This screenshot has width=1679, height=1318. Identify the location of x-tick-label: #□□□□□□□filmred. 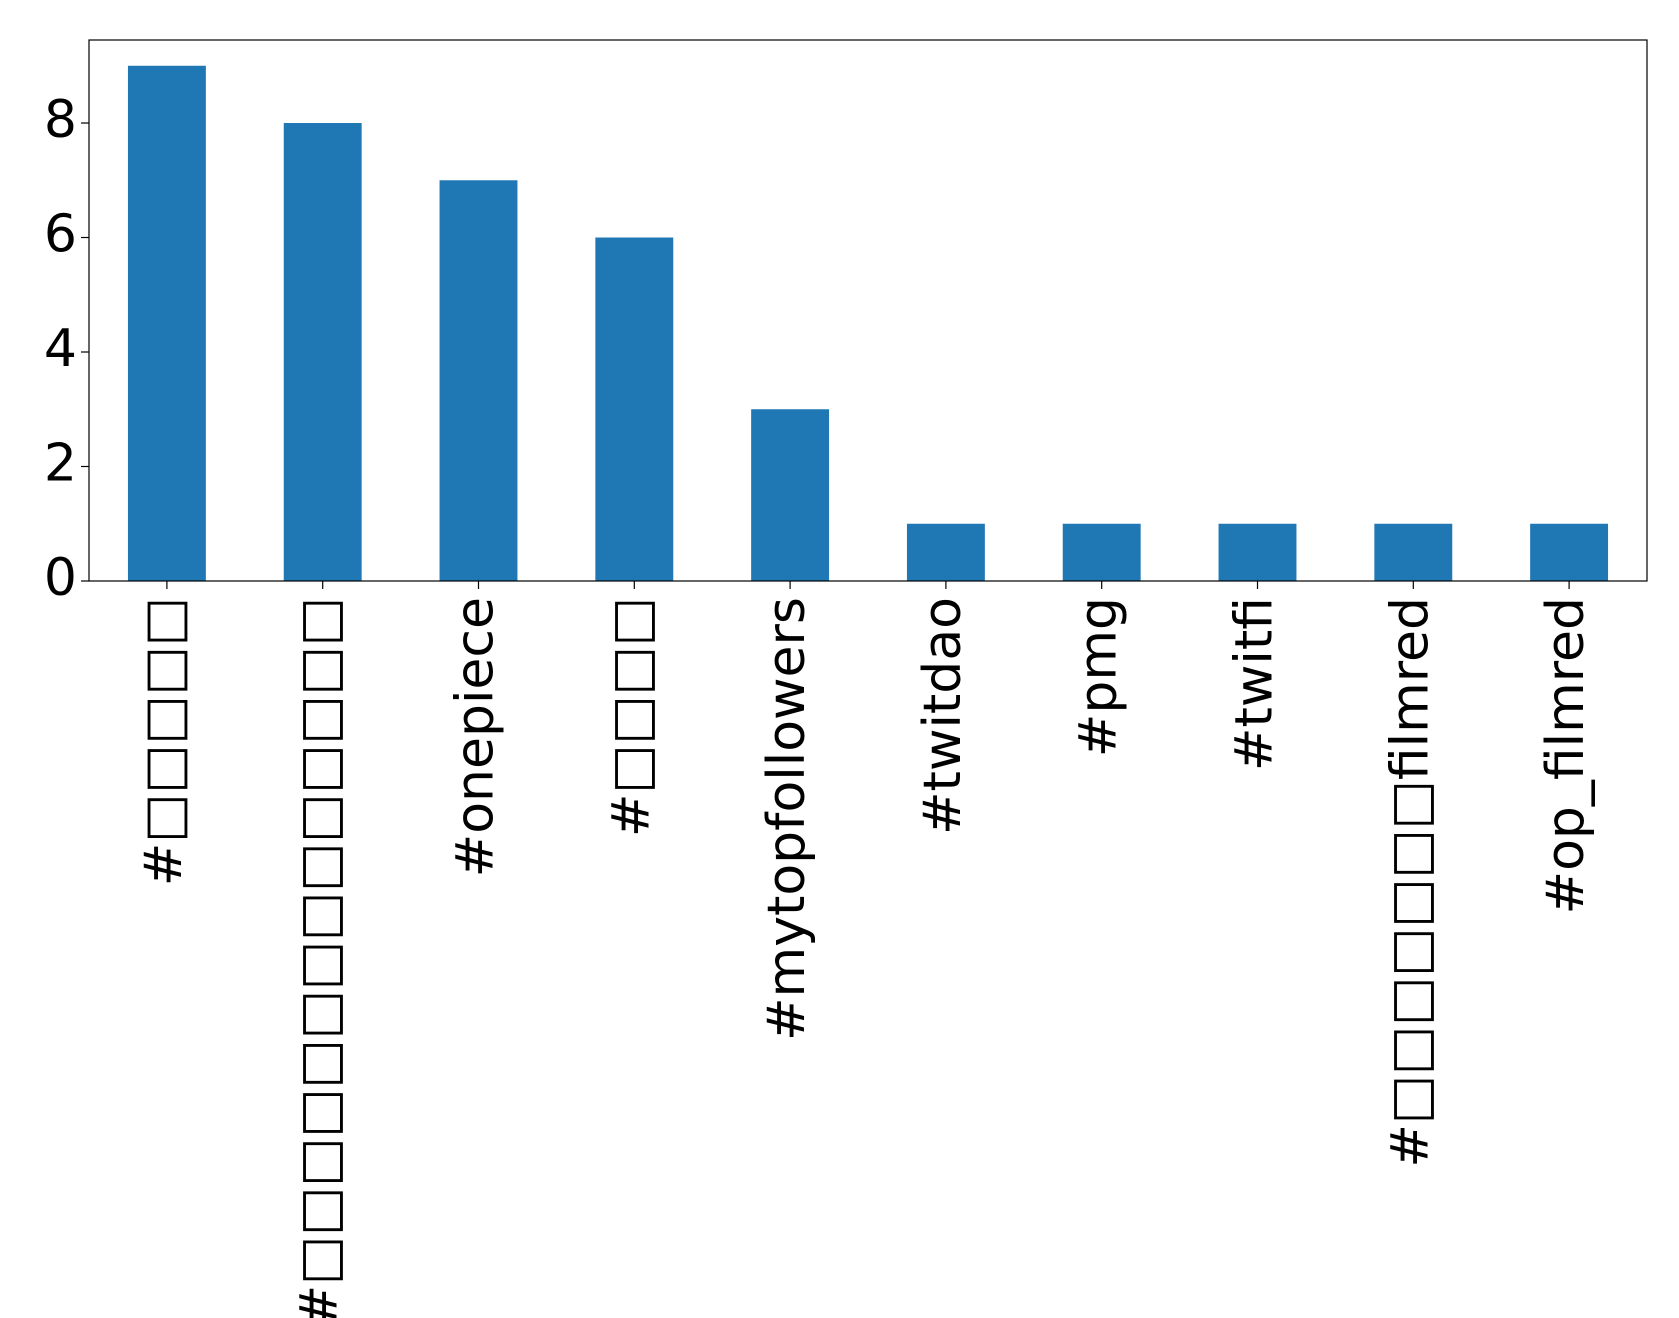
(1410, 882).